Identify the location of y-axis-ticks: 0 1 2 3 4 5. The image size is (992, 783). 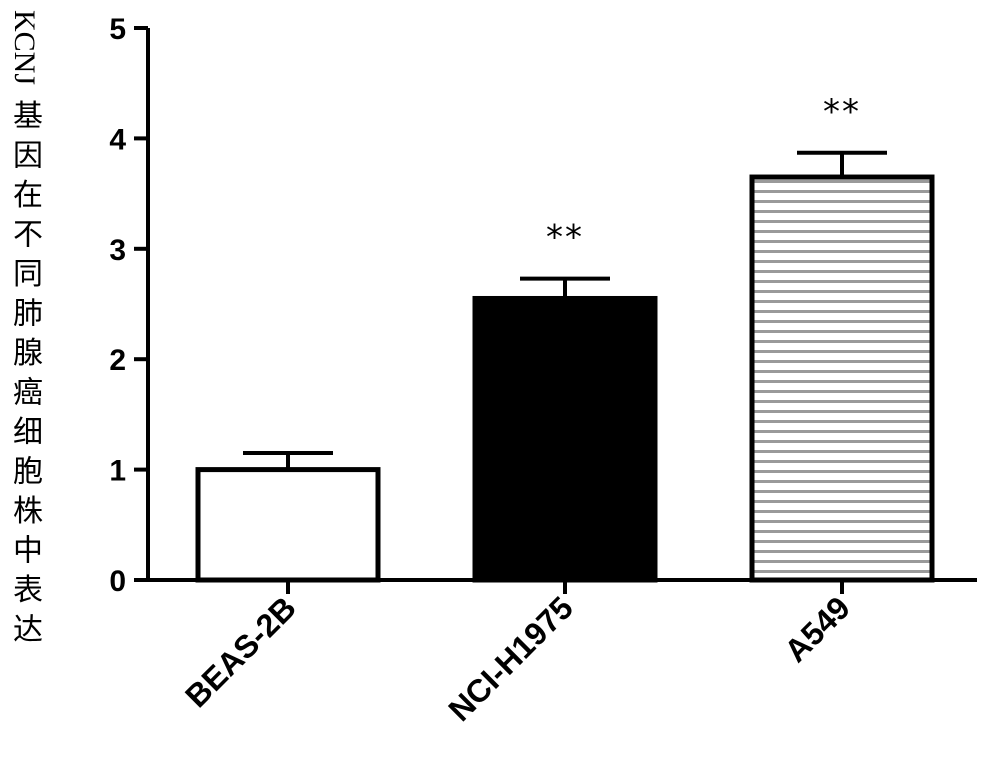
(128, 305).